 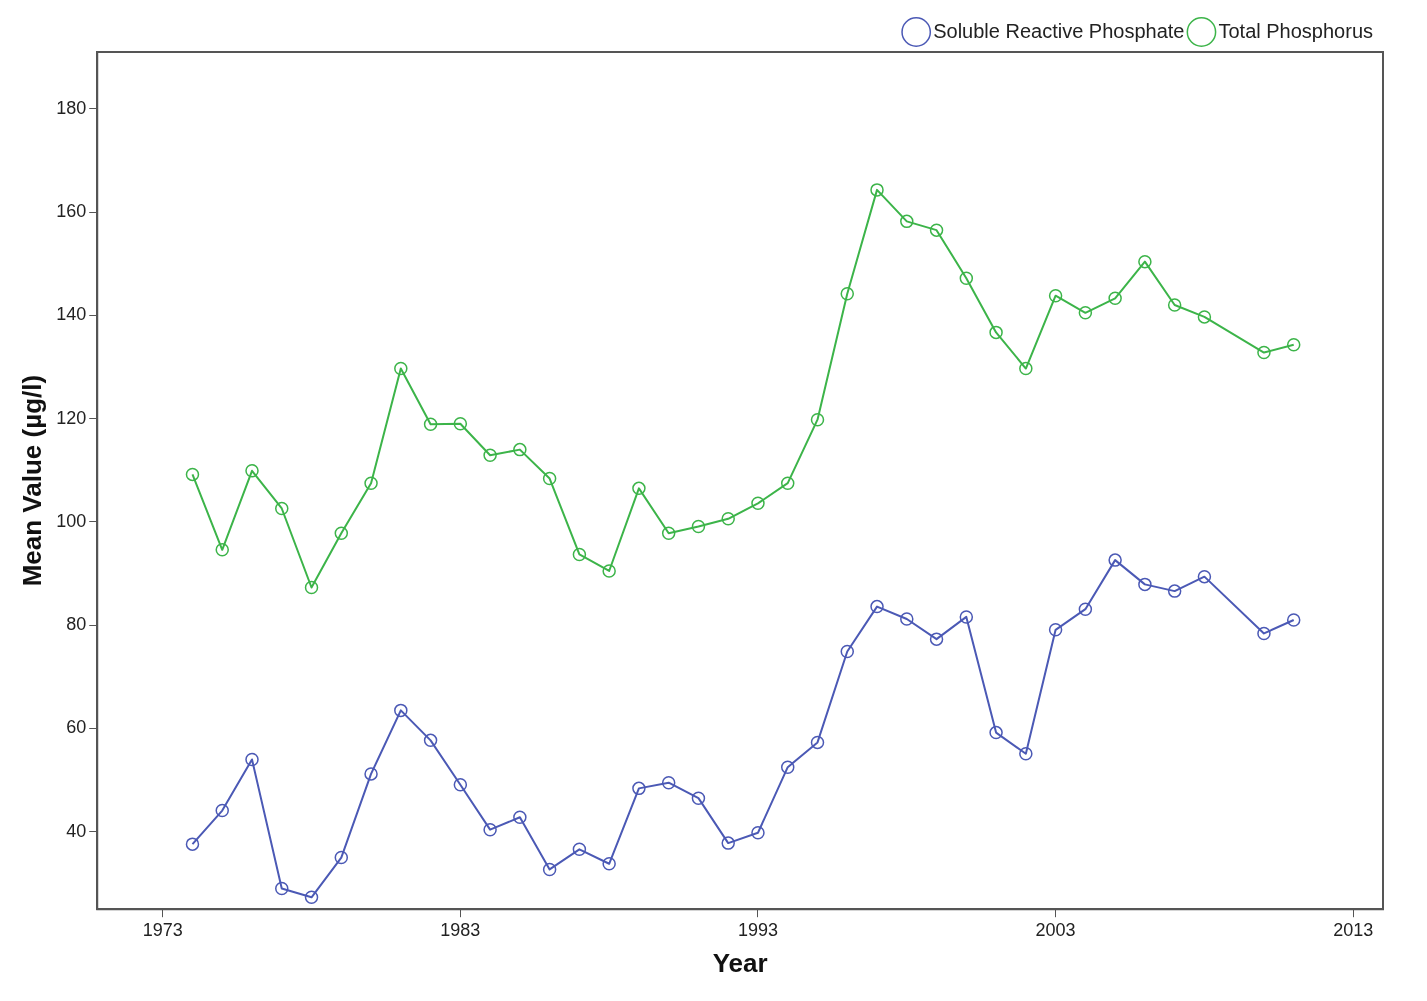 I want to click on y-tick-label: 60, so click(x=76, y=727).